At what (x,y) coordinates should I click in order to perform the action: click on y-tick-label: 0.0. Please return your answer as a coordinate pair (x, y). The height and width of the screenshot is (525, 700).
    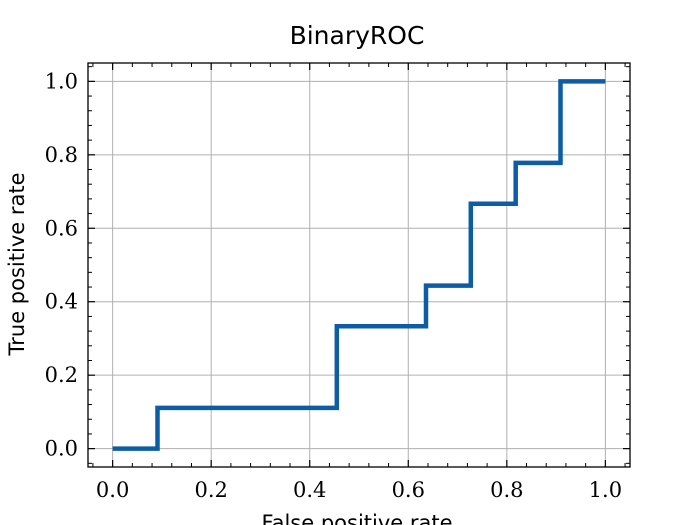
    Looking at the image, I should click on (61, 449).